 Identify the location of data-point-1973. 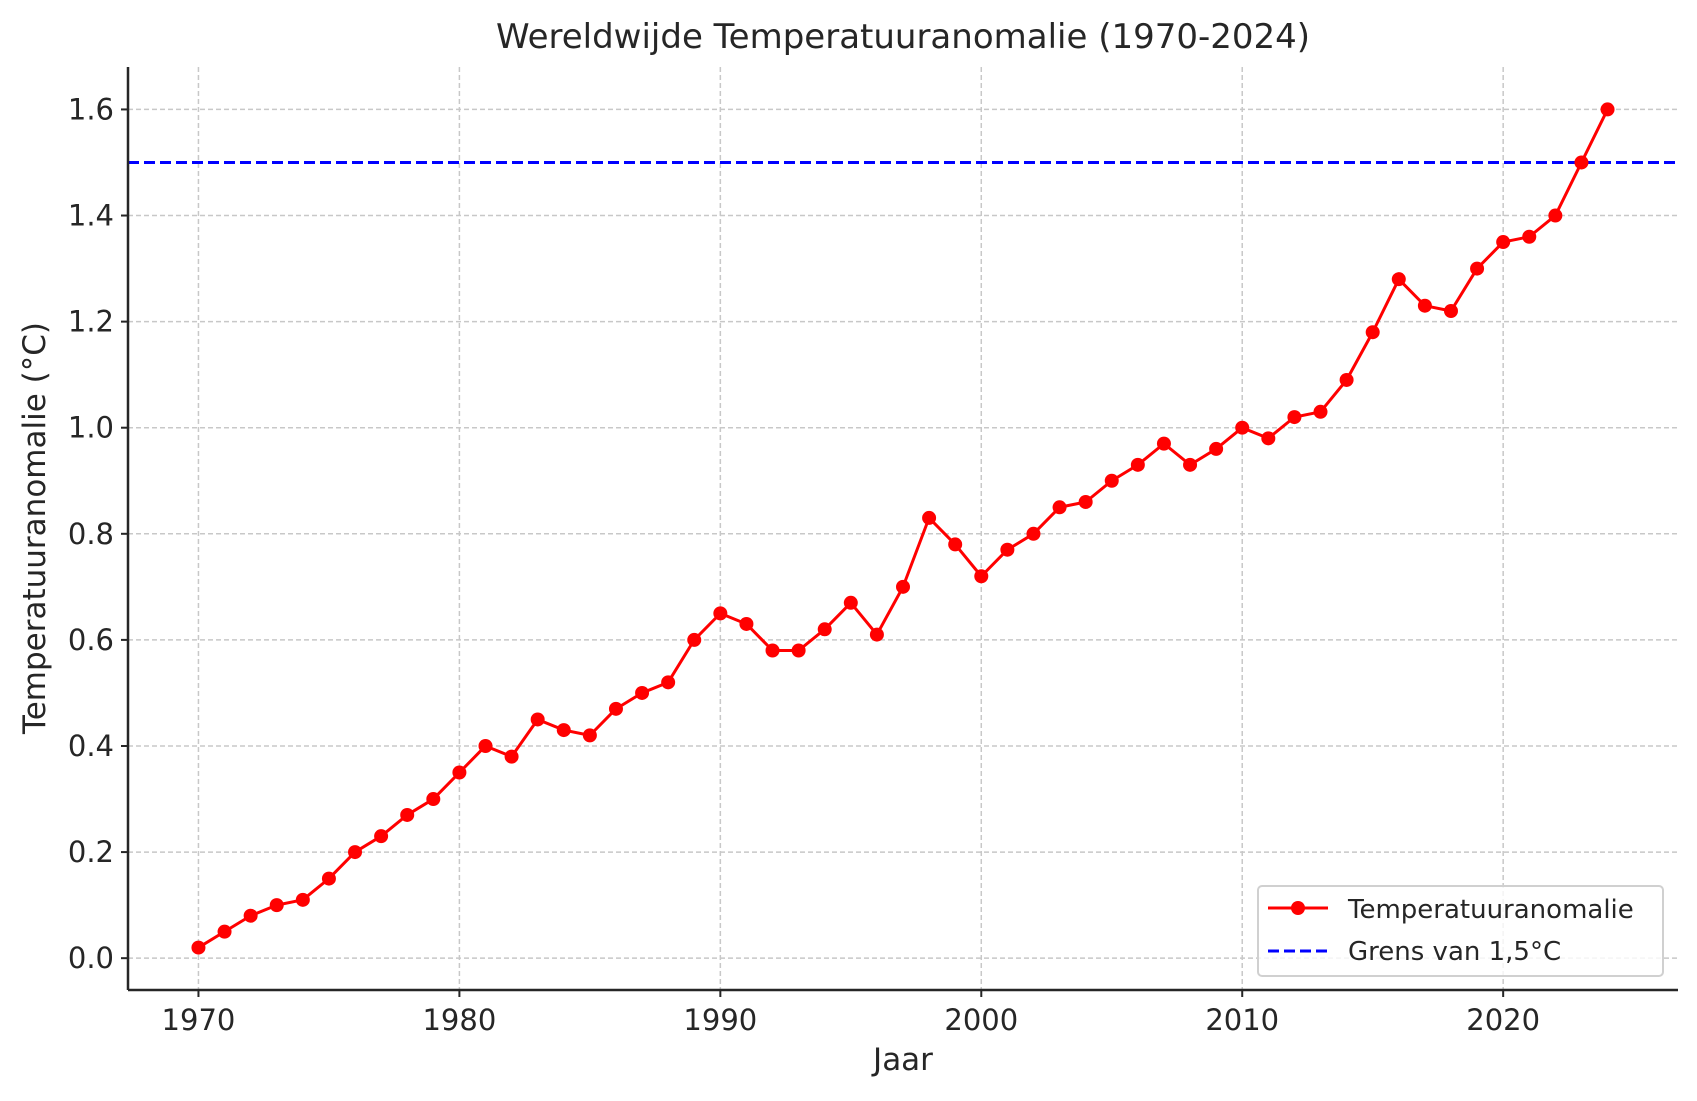
(276, 905).